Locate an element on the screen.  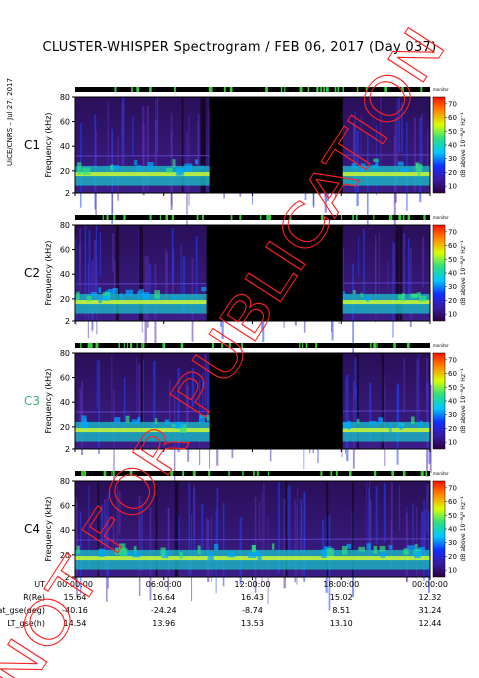
data-gap is located at coordinates (276, 145).